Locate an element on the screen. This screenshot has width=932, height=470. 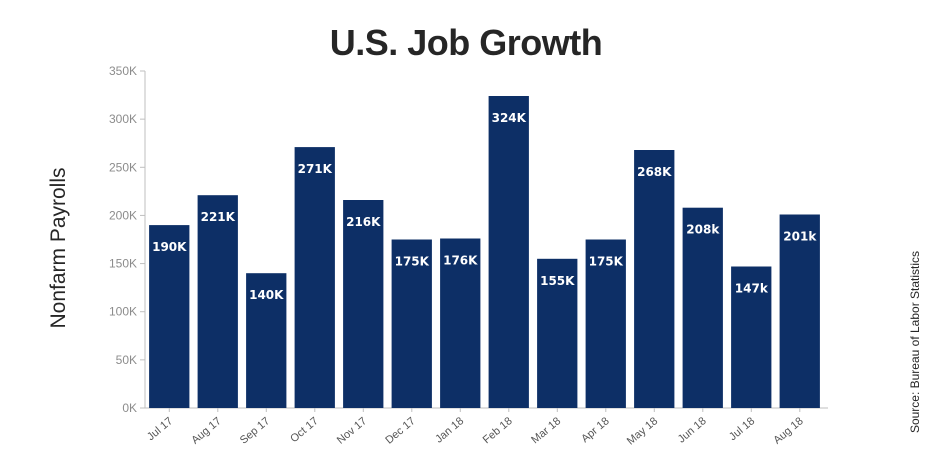
x-tick-label: Feb 18 is located at coordinates (498, 430).